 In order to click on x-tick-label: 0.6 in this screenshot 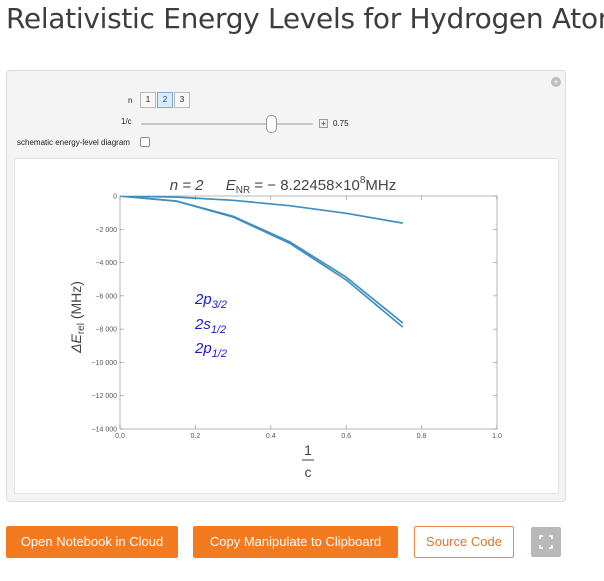, I will do `click(346, 436)`.